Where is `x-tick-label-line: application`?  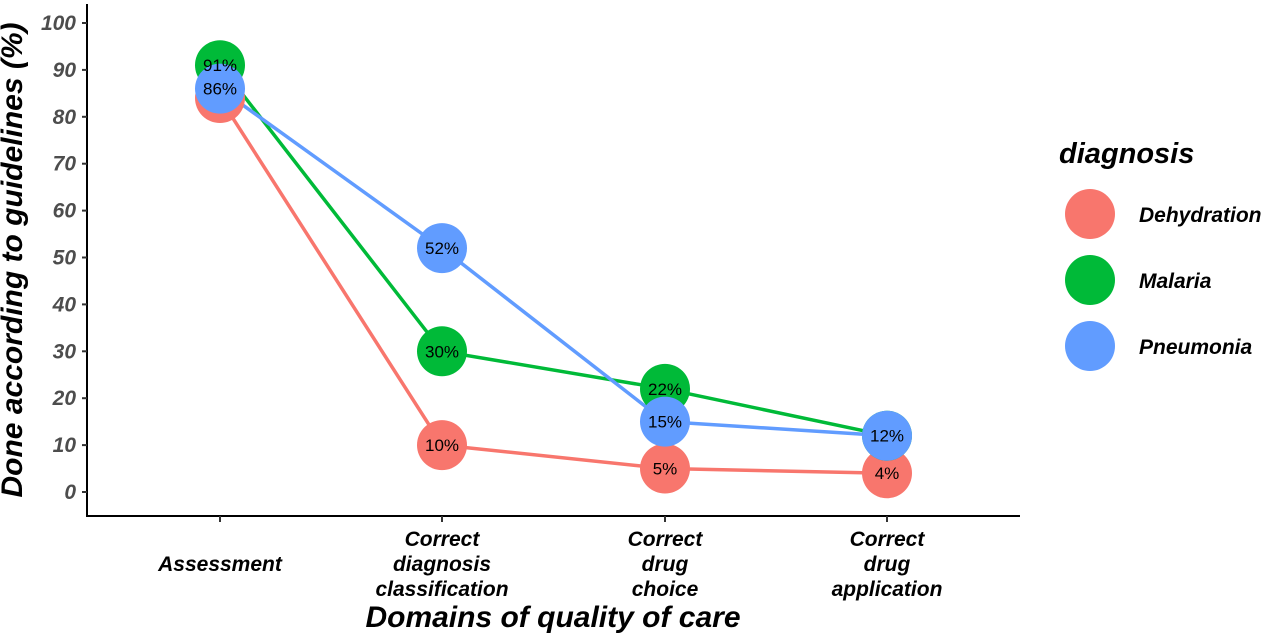 x-tick-label-line: application is located at coordinates (887, 589).